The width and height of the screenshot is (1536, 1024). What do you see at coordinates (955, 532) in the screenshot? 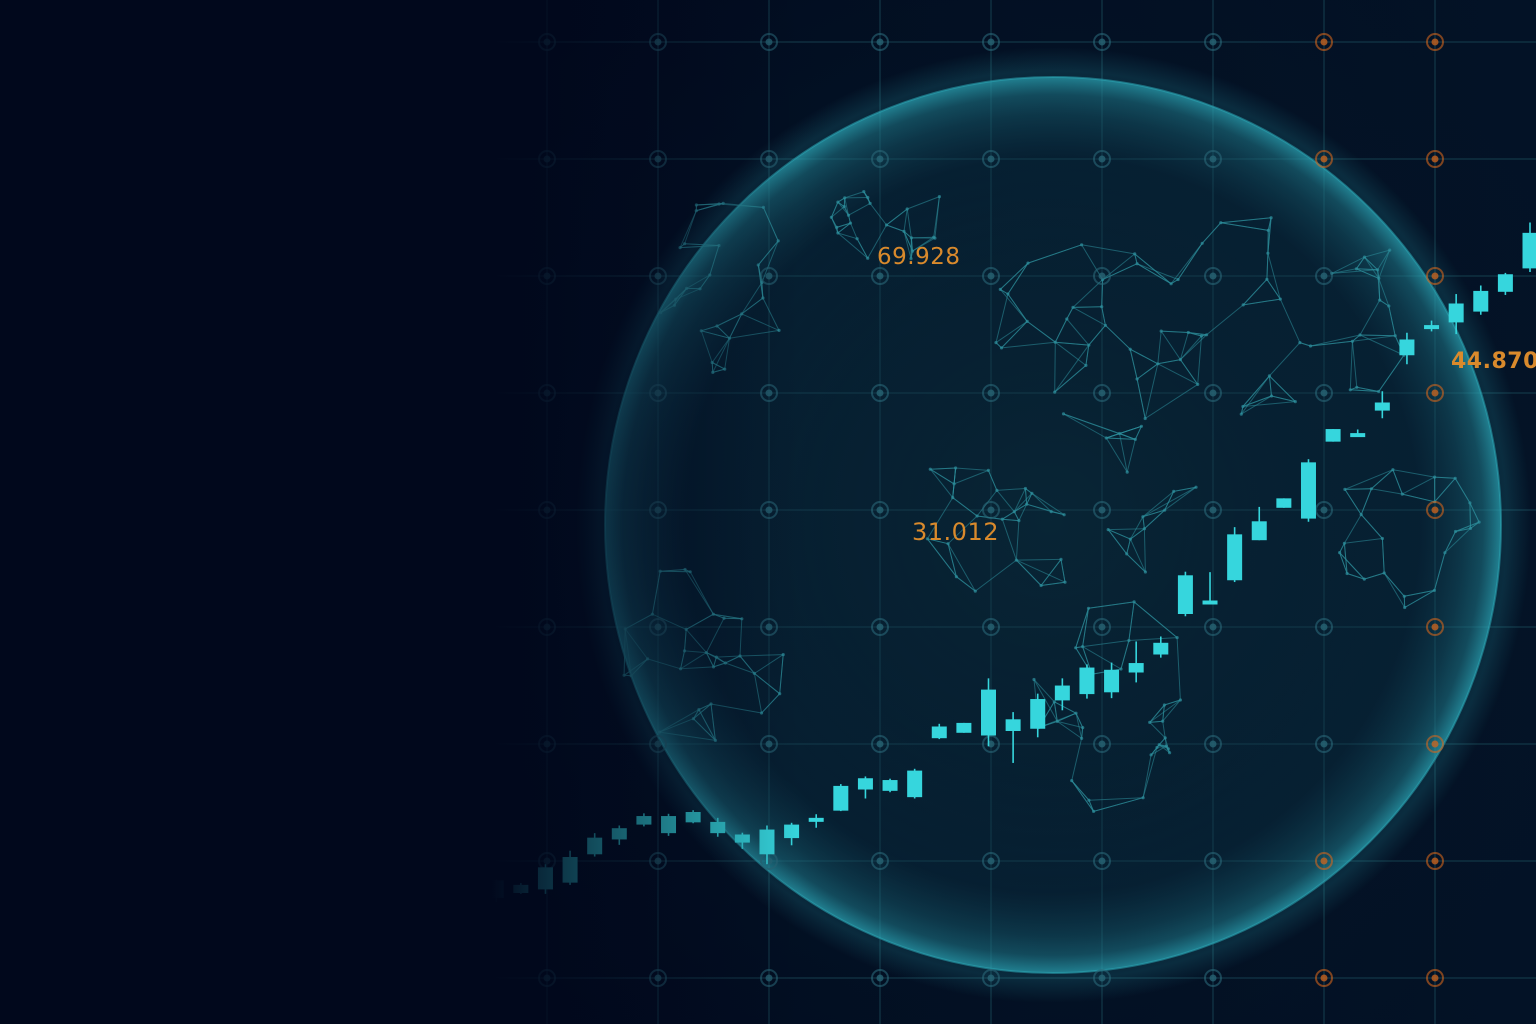
I see `value-label-middle: 31.012` at bounding box center [955, 532].